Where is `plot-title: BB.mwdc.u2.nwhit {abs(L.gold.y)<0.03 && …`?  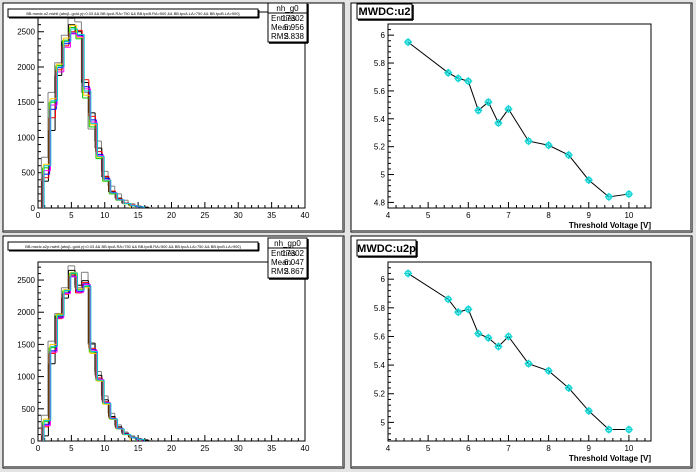
plot-title: BB.mwdc.u2.nwhit {abs(L.gold.y)<0.03 && … is located at coordinates (133, 13).